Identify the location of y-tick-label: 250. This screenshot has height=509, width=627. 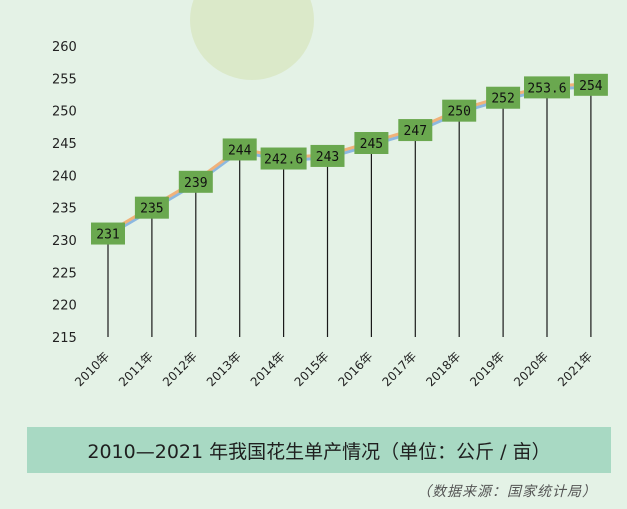
(64, 112).